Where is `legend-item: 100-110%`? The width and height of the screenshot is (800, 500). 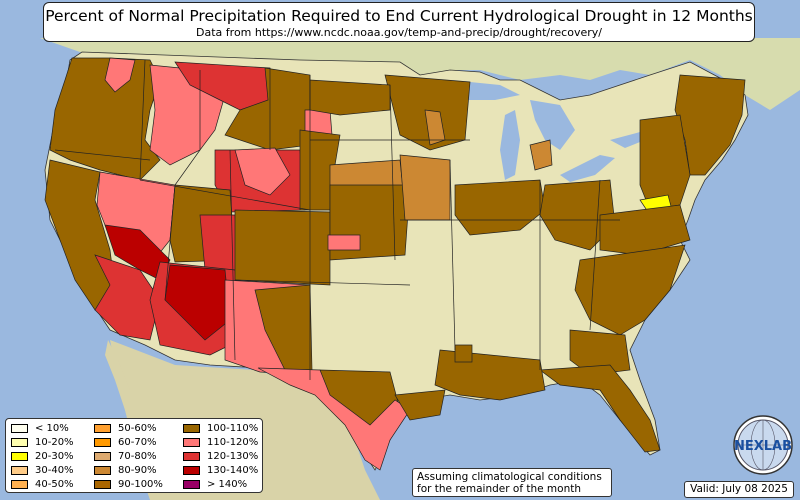
legend-item: 100-110% is located at coordinates (220, 428).